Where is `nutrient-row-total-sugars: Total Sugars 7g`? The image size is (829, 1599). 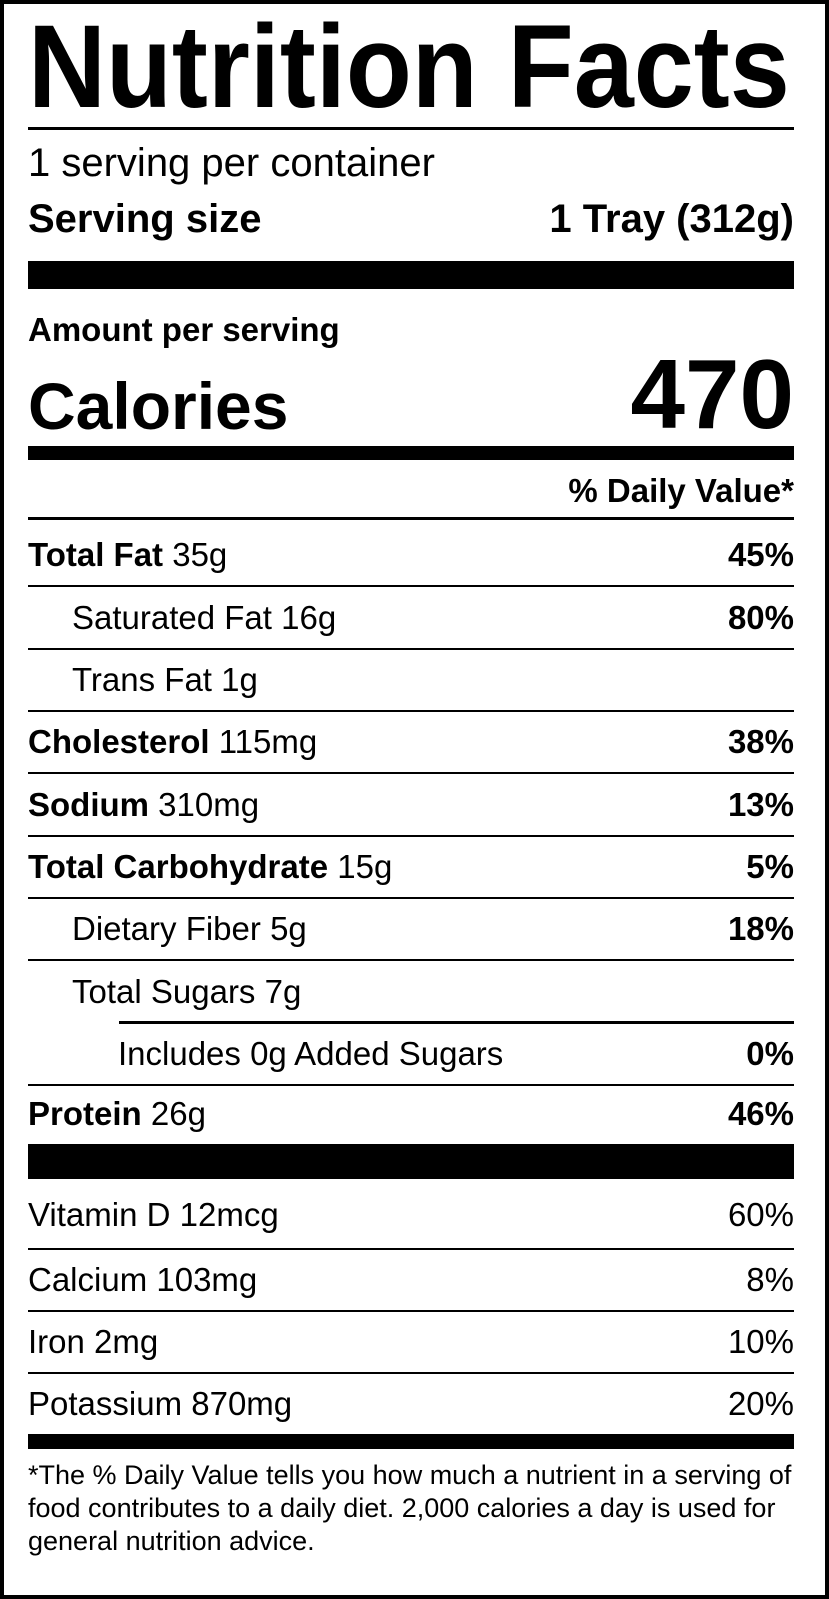
nutrient-row-total-sugars: Total Sugars 7g is located at coordinates (411, 992).